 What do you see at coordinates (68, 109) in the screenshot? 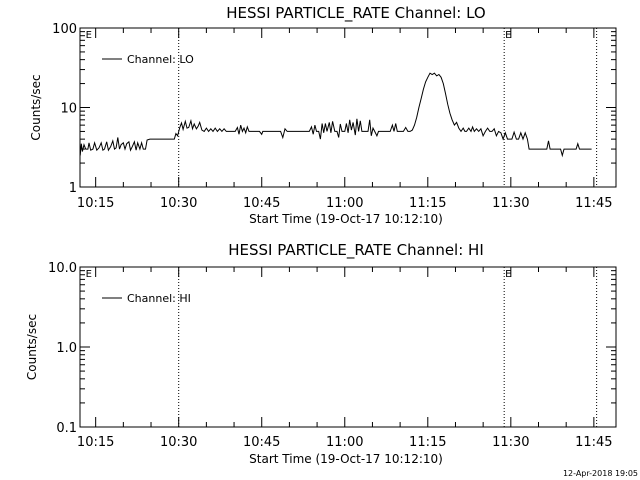
I see `y-tick-label: 10` at bounding box center [68, 109].